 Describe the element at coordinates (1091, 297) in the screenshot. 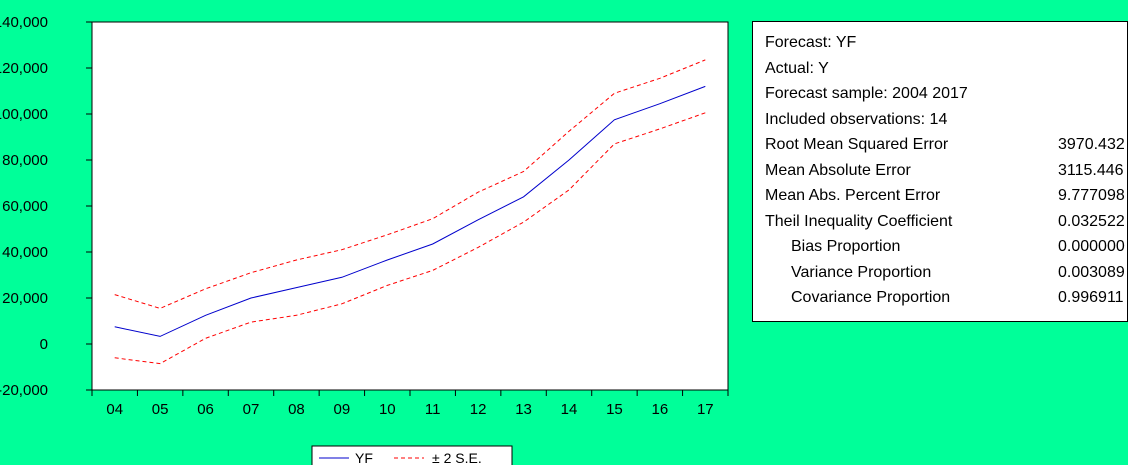

I see `stat-value: 0.996911` at that location.